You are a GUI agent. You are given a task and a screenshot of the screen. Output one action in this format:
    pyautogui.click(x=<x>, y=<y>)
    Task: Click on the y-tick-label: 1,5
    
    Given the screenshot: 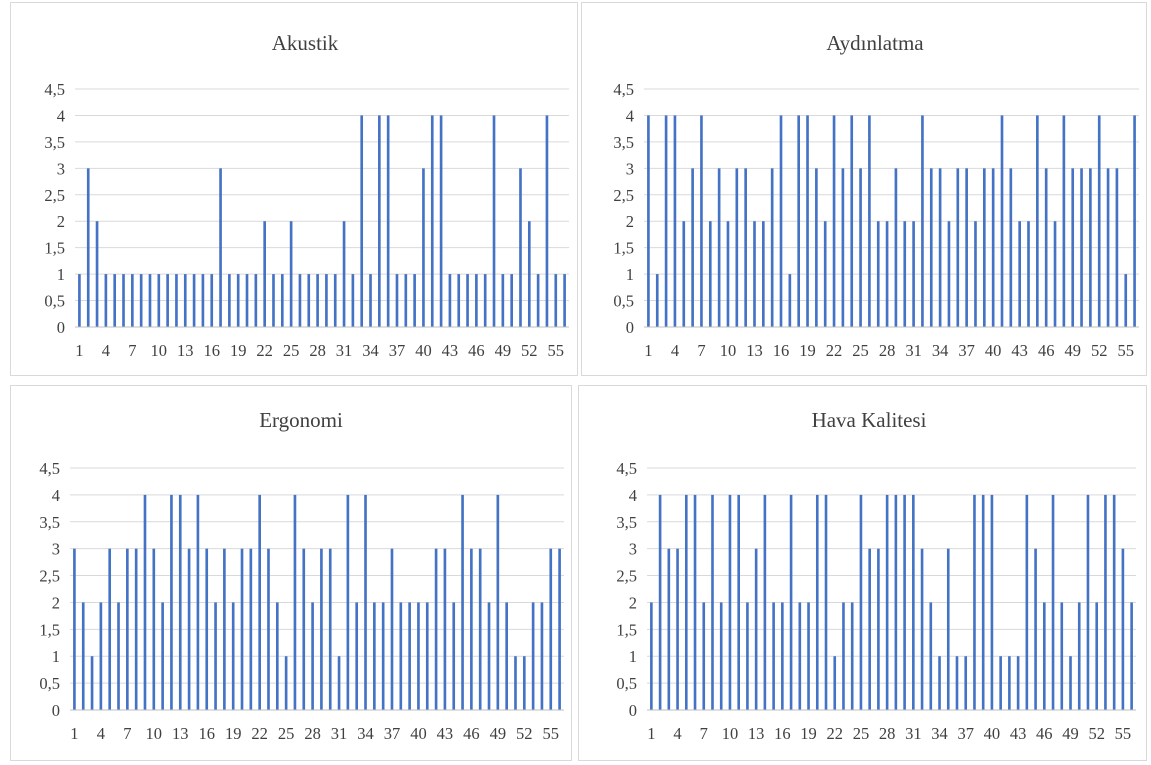 What is the action you would take?
    pyautogui.click(x=54, y=248)
    